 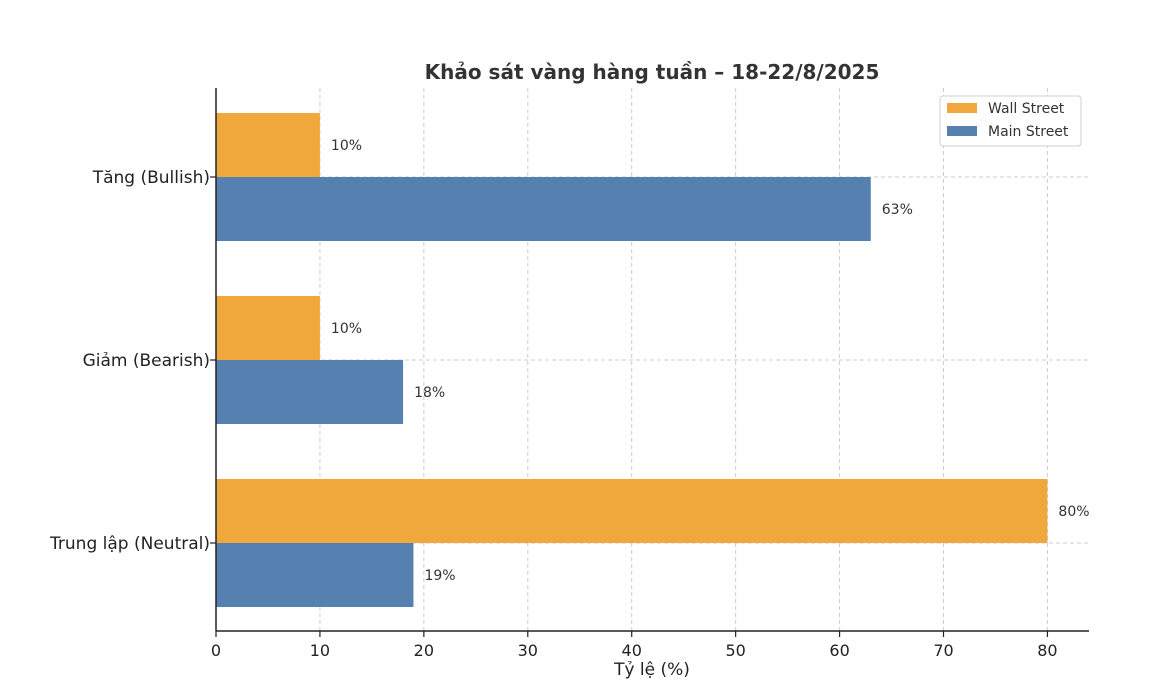 I want to click on data-label: 80%, so click(x=1073, y=512).